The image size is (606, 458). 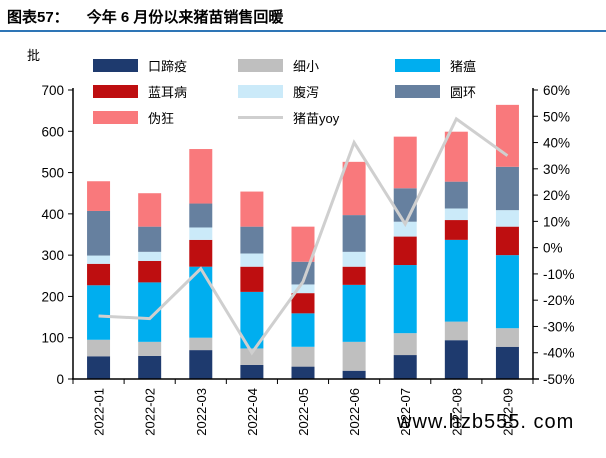 What do you see at coordinates (150, 412) in the screenshot?
I see `x-axis-label: 2022-02` at bounding box center [150, 412].